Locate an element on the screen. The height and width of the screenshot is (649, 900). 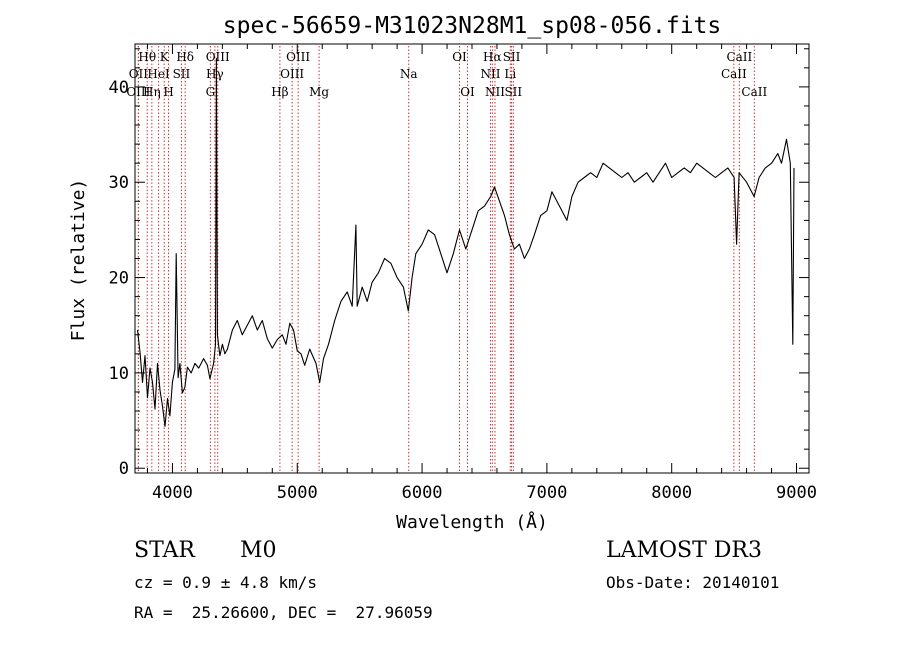
x-tick-label: 7000 is located at coordinates (546, 493).